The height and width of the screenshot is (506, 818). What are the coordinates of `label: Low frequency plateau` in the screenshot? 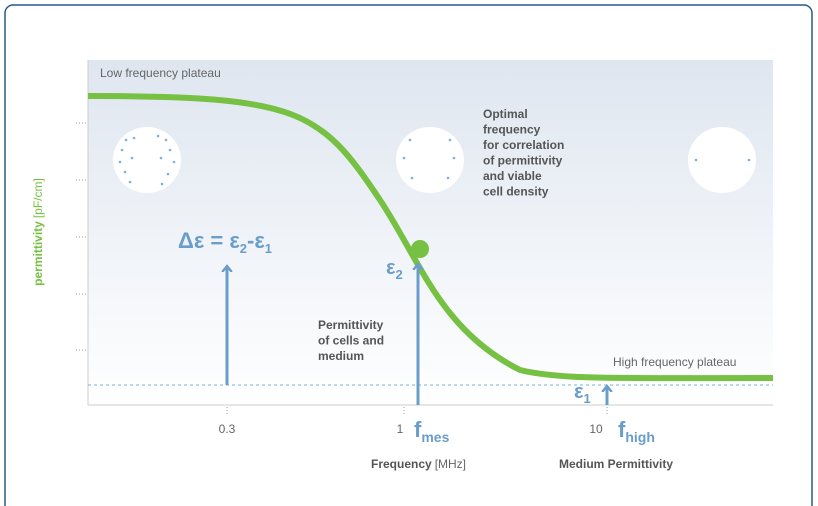 It's located at (160, 73).